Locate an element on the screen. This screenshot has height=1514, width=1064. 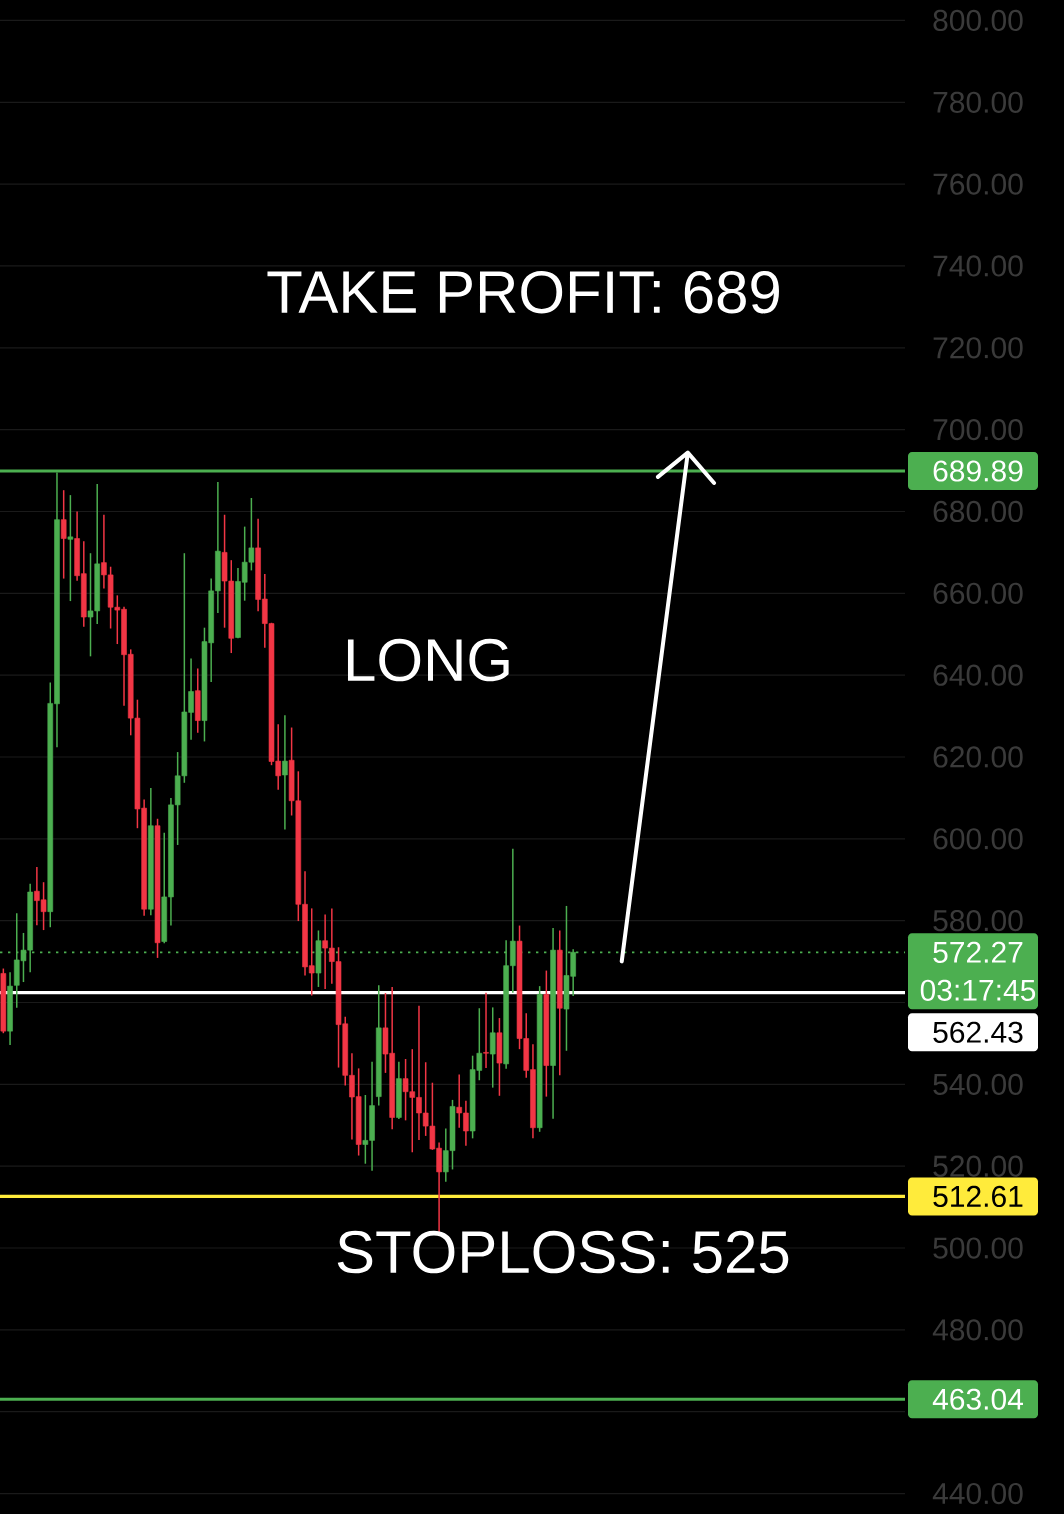
y-tick-label: 580.00 is located at coordinates (978, 921).